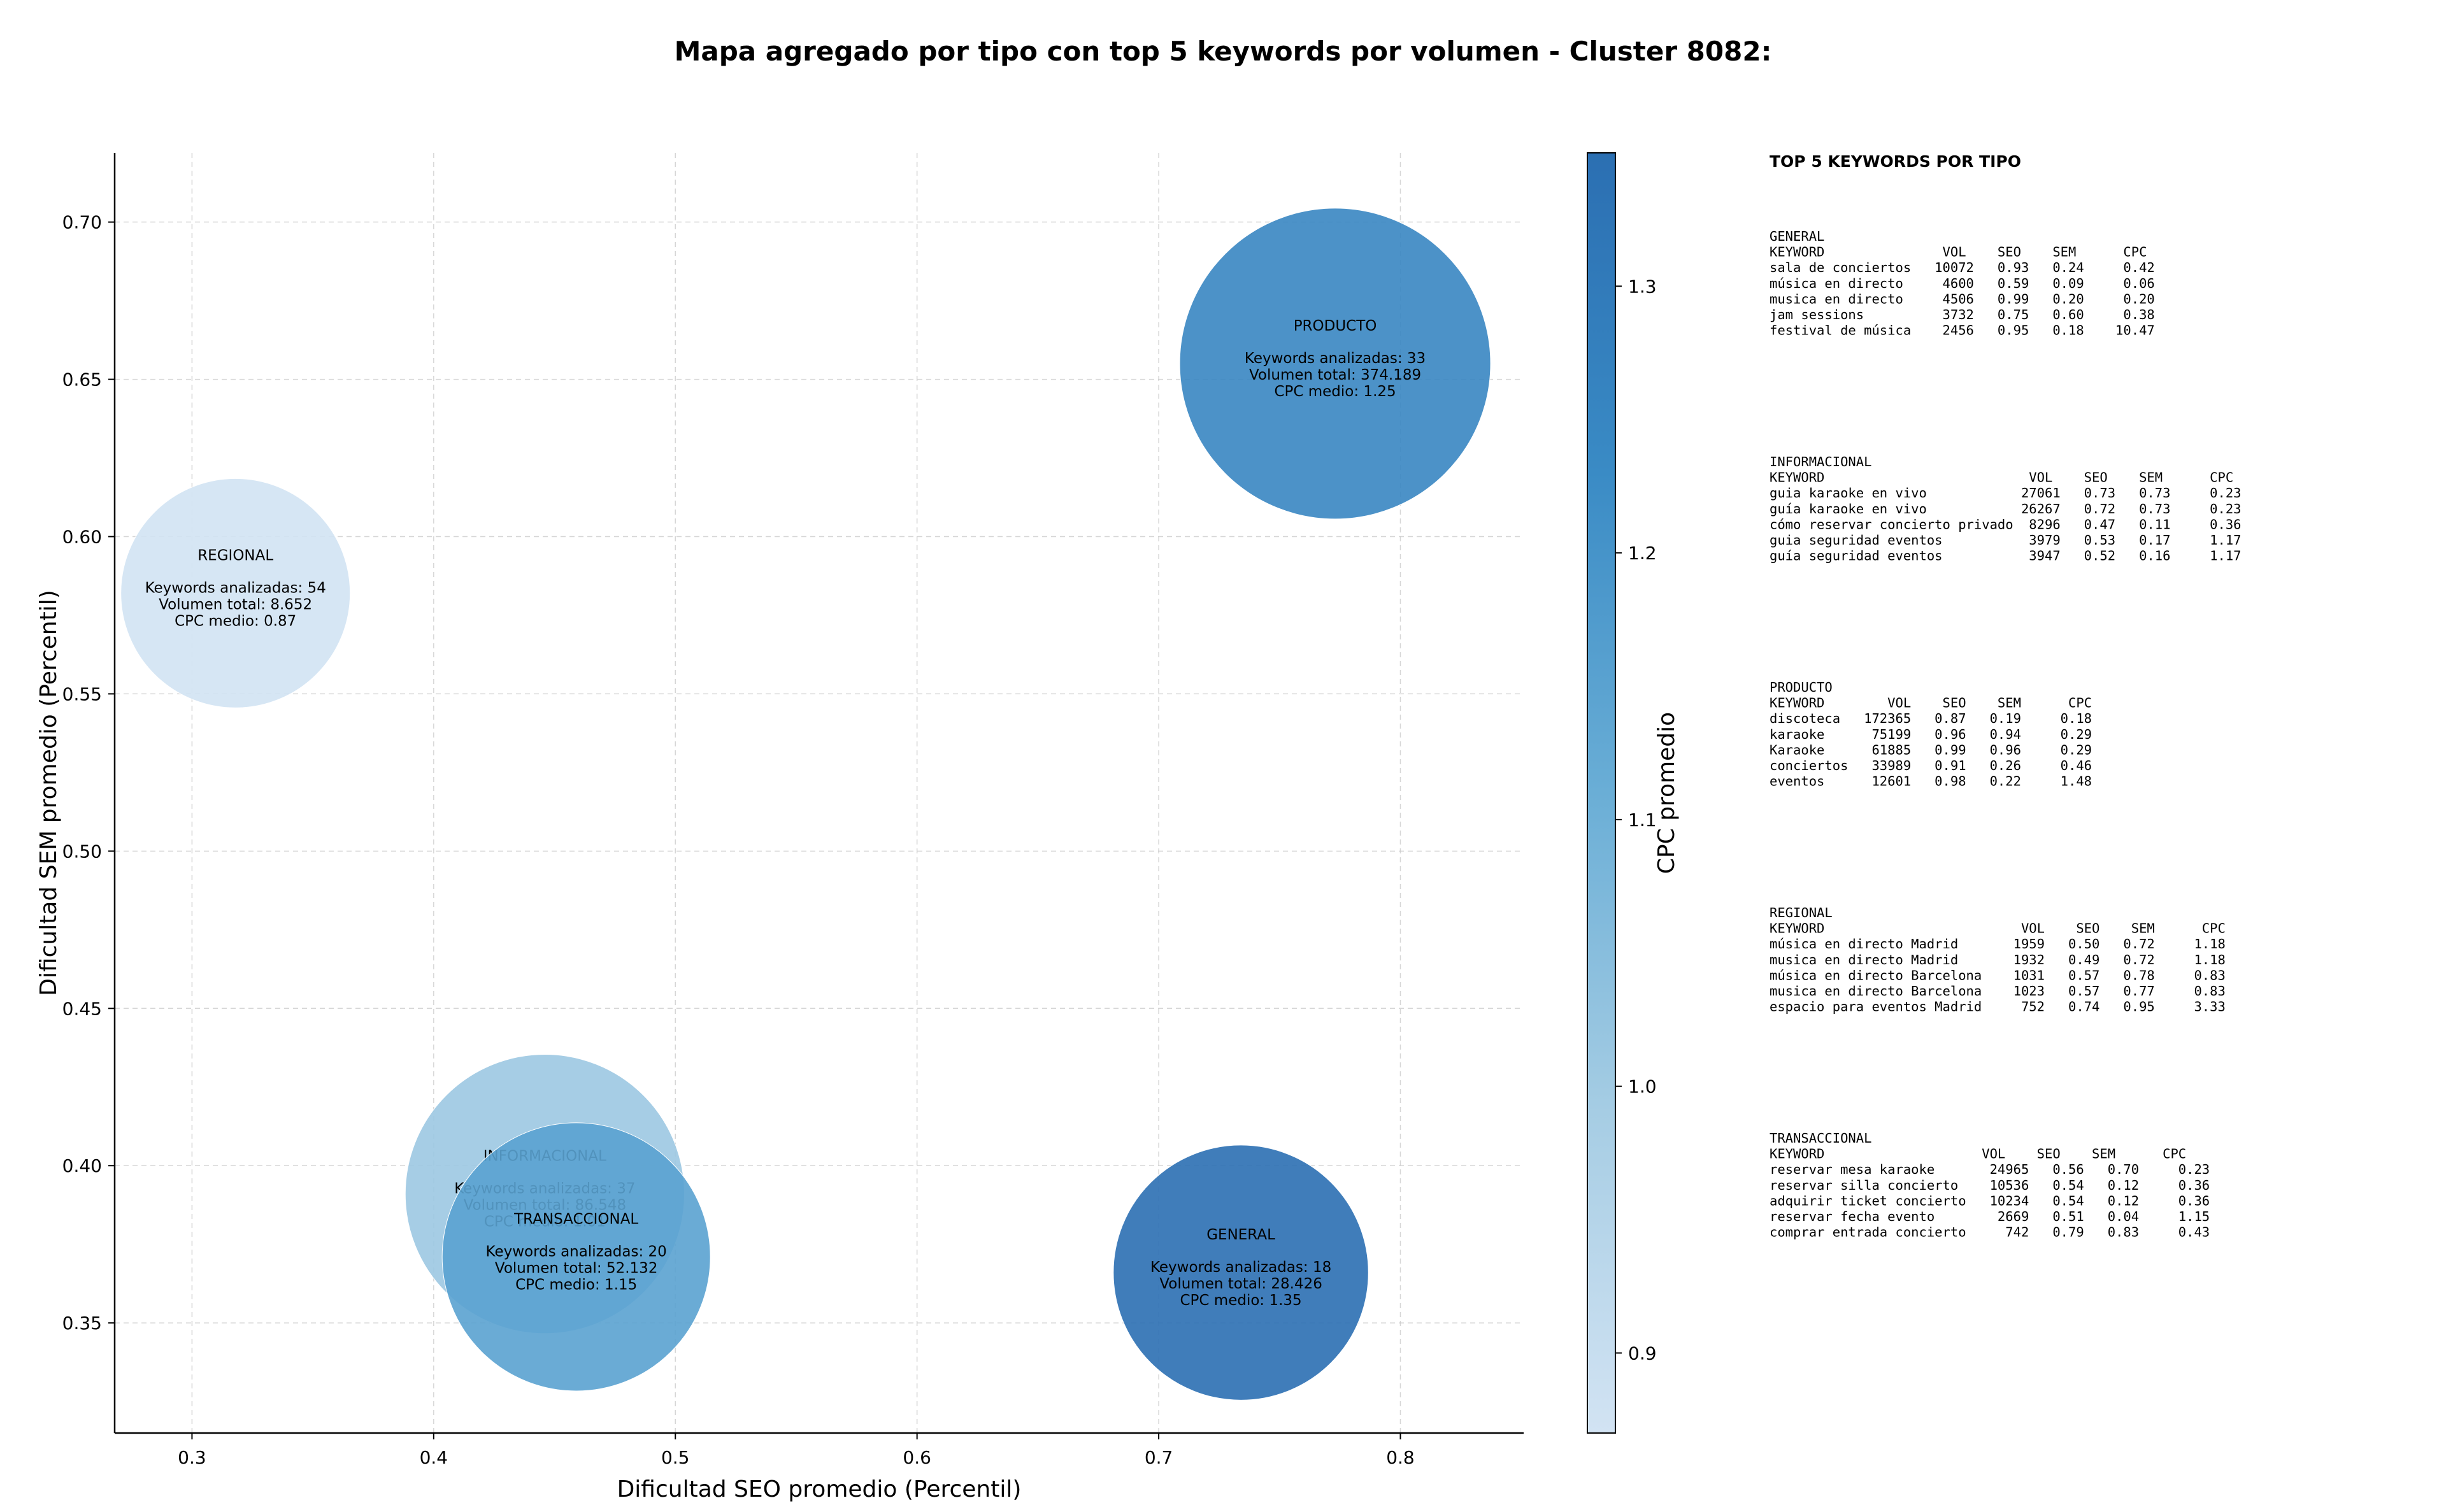  I want to click on bubble-label: CPC medio: 1.15, so click(576, 1284).